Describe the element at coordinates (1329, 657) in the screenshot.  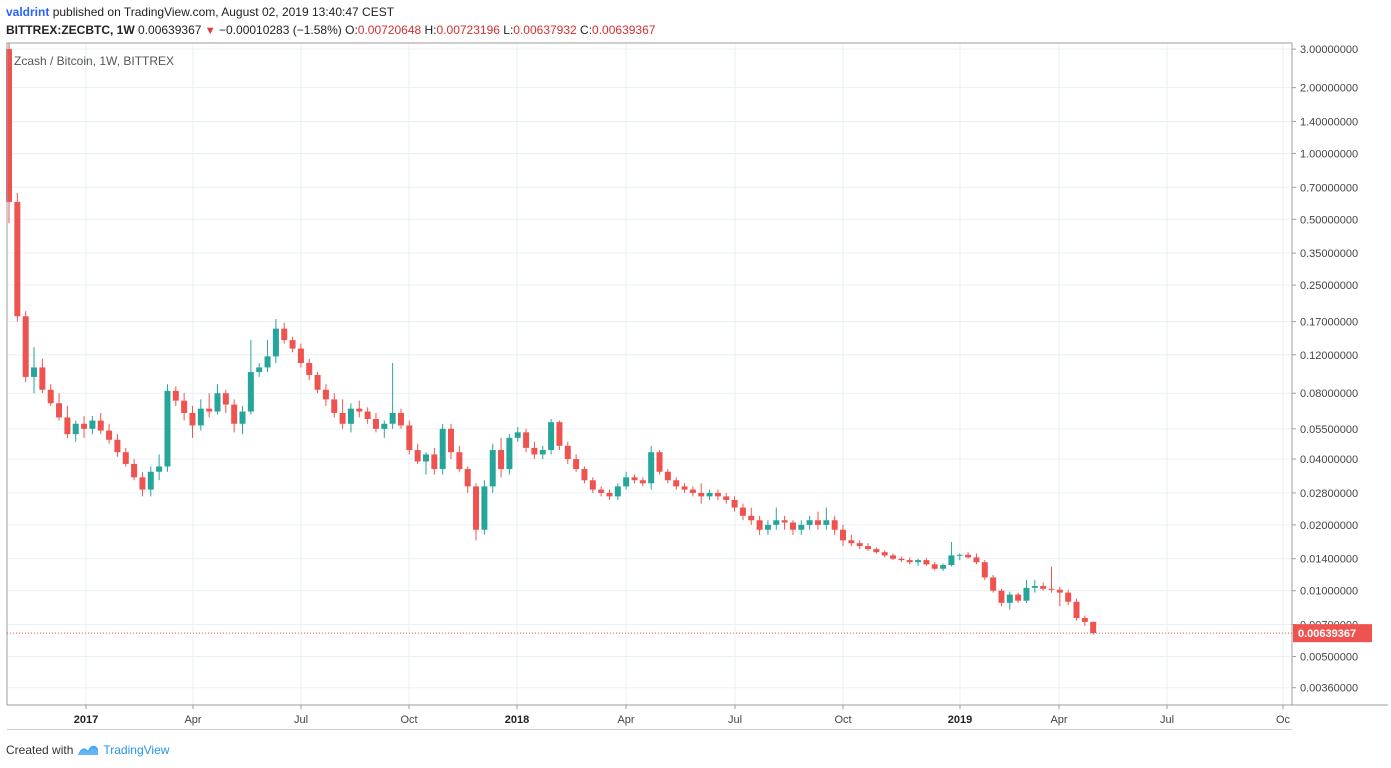
I see `y-tick-label: 0.00500000` at that location.